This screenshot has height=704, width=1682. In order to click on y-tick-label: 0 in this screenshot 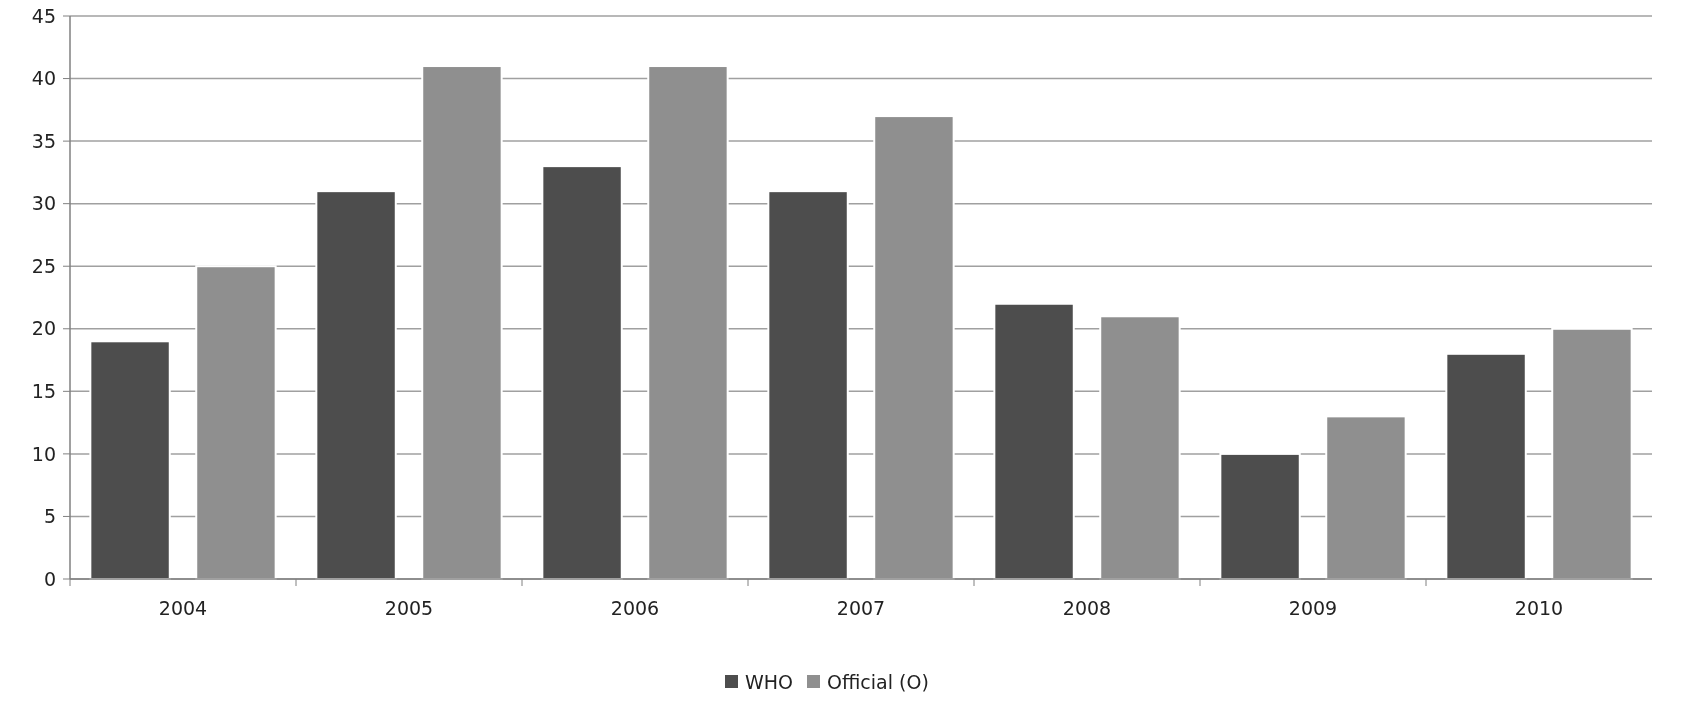, I will do `click(49, 578)`.